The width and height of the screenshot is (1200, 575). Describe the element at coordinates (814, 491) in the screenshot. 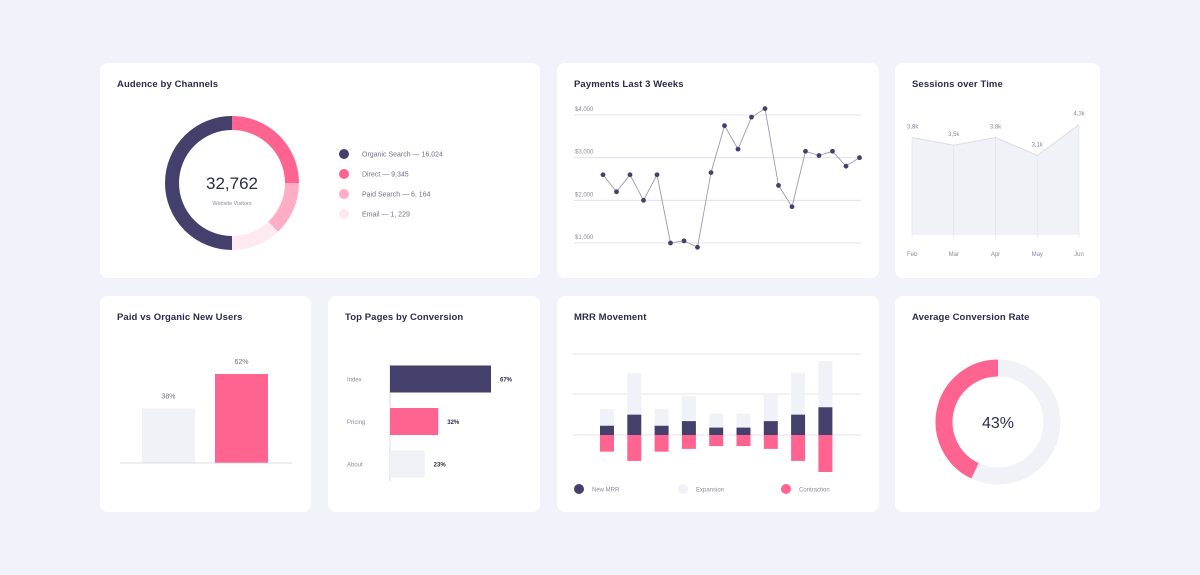

I see `mrr-legend-label: Contraction` at that location.